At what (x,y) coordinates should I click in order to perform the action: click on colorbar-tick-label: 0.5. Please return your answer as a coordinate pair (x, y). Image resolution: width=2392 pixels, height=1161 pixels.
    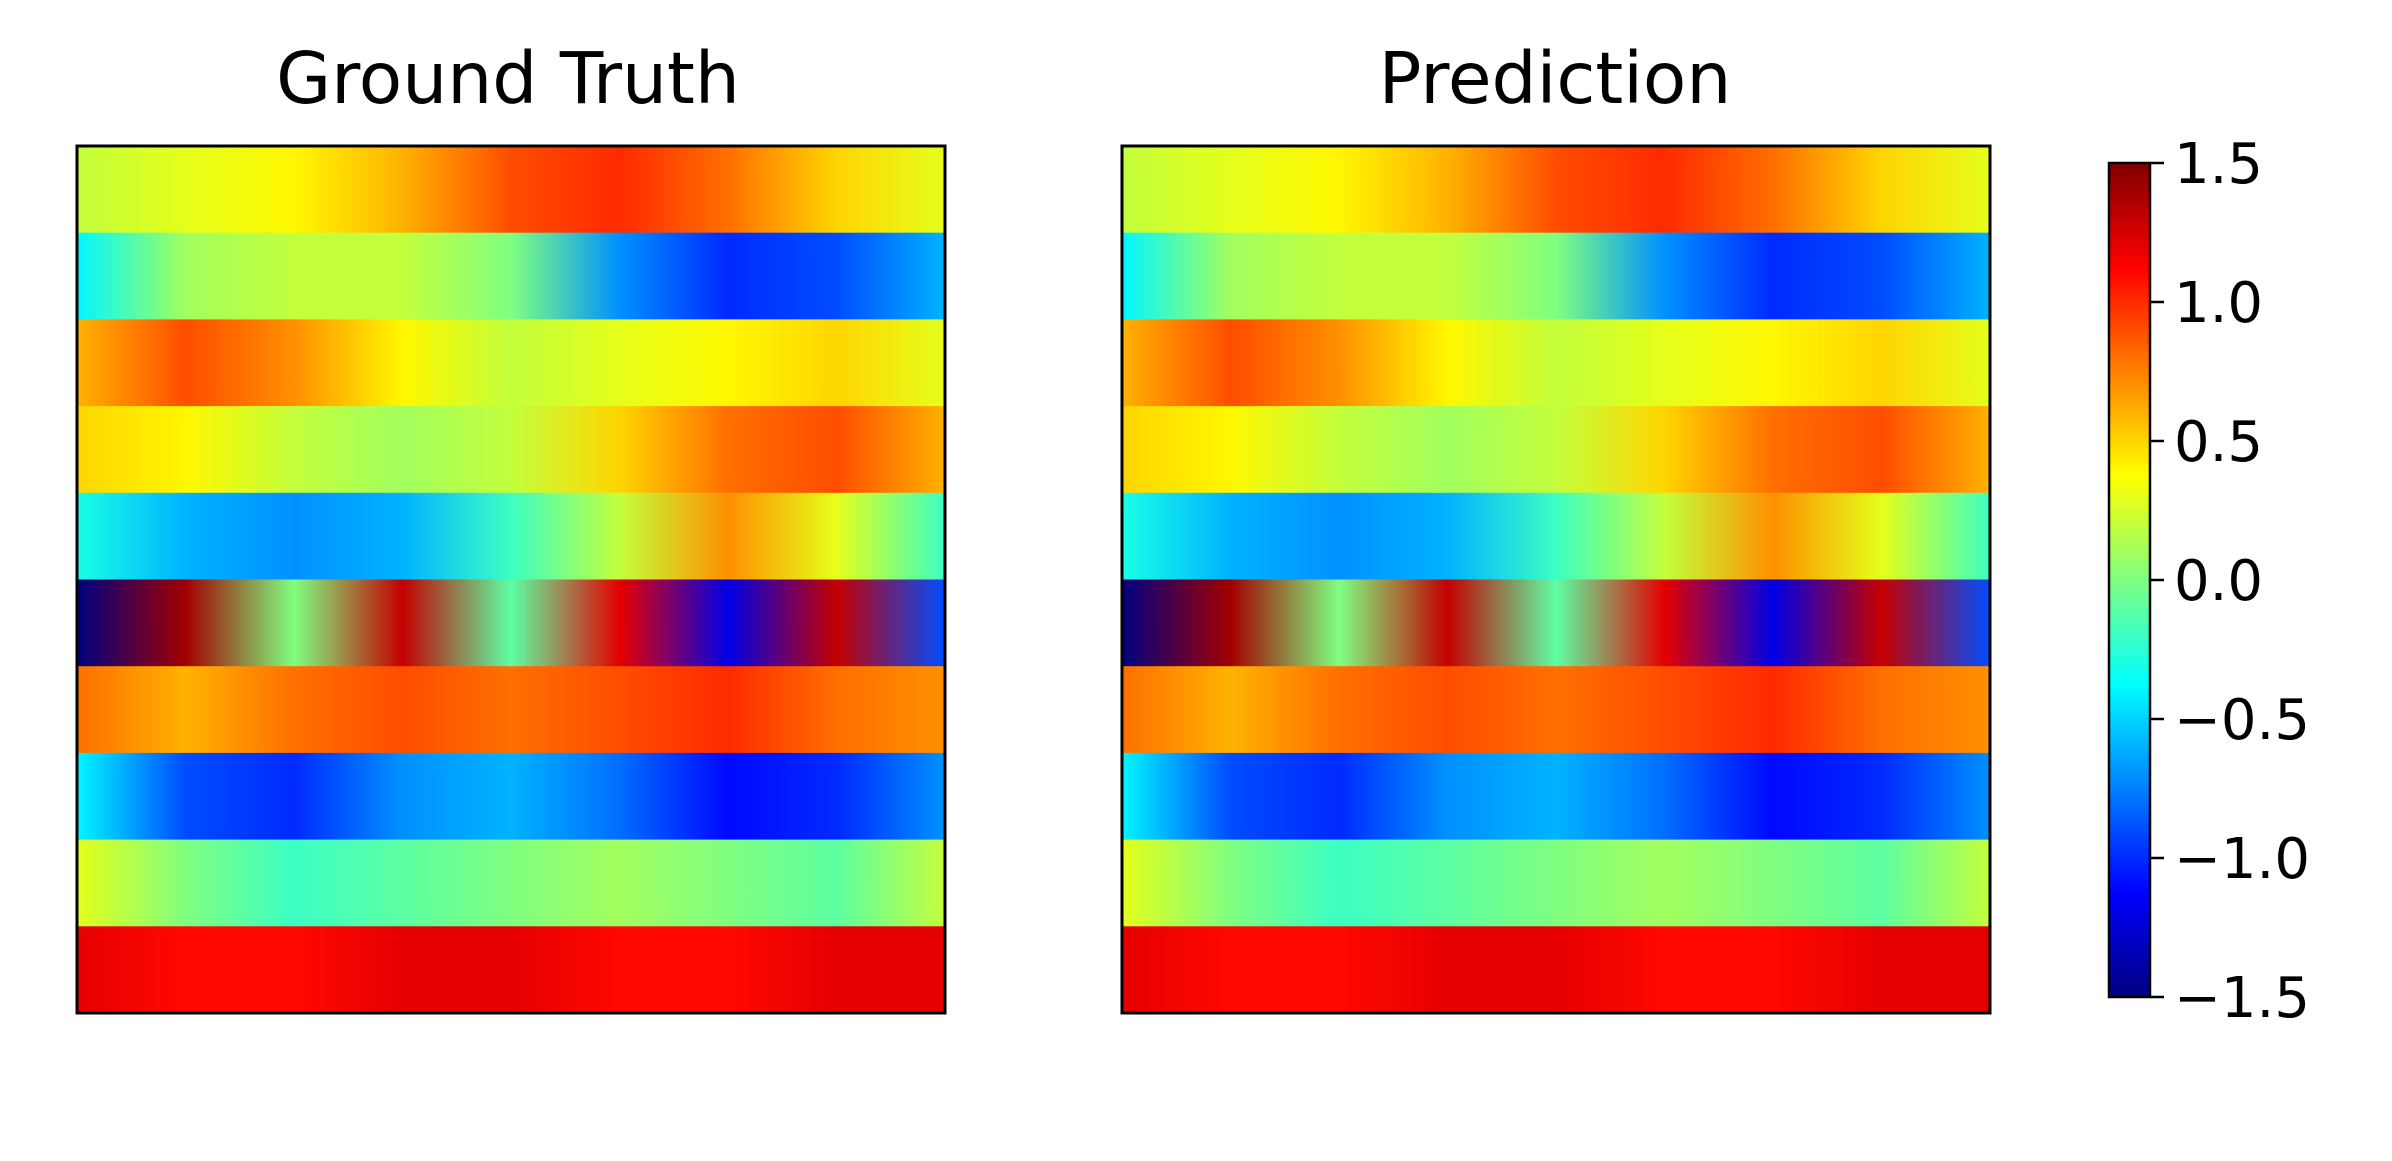
    Looking at the image, I should click on (2218, 442).